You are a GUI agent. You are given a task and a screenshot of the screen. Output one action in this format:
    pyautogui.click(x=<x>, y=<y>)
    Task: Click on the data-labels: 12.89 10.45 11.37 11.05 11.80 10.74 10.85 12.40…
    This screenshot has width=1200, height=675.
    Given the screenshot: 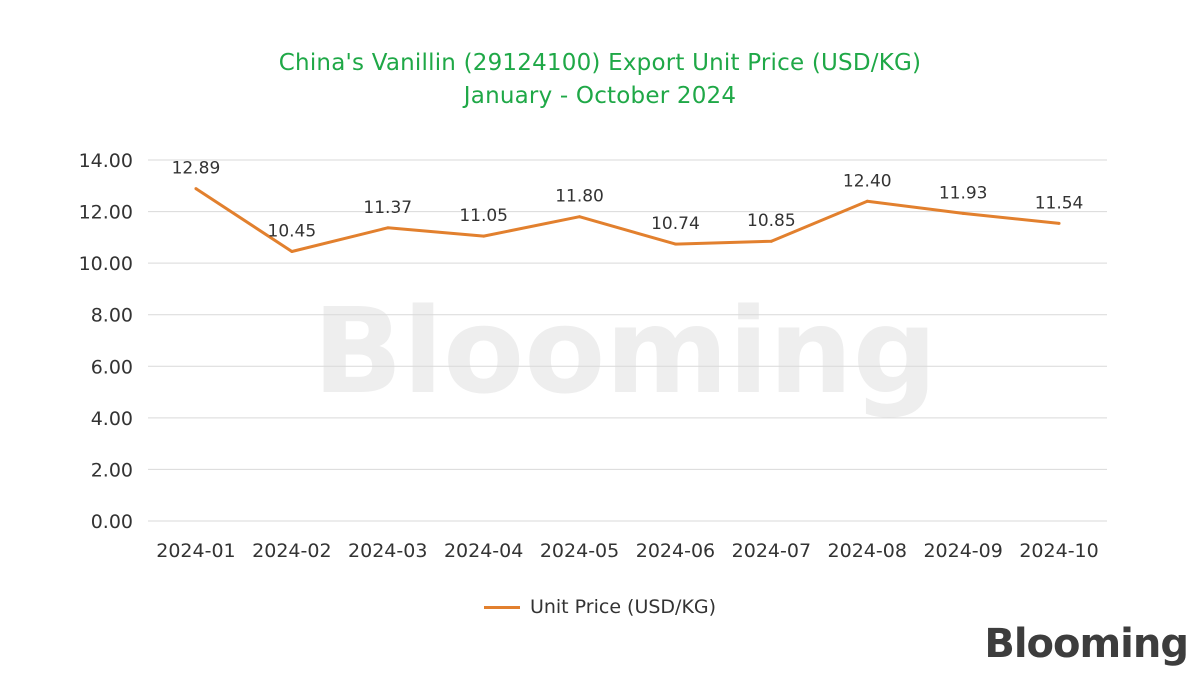 What is the action you would take?
    pyautogui.click(x=628, y=200)
    